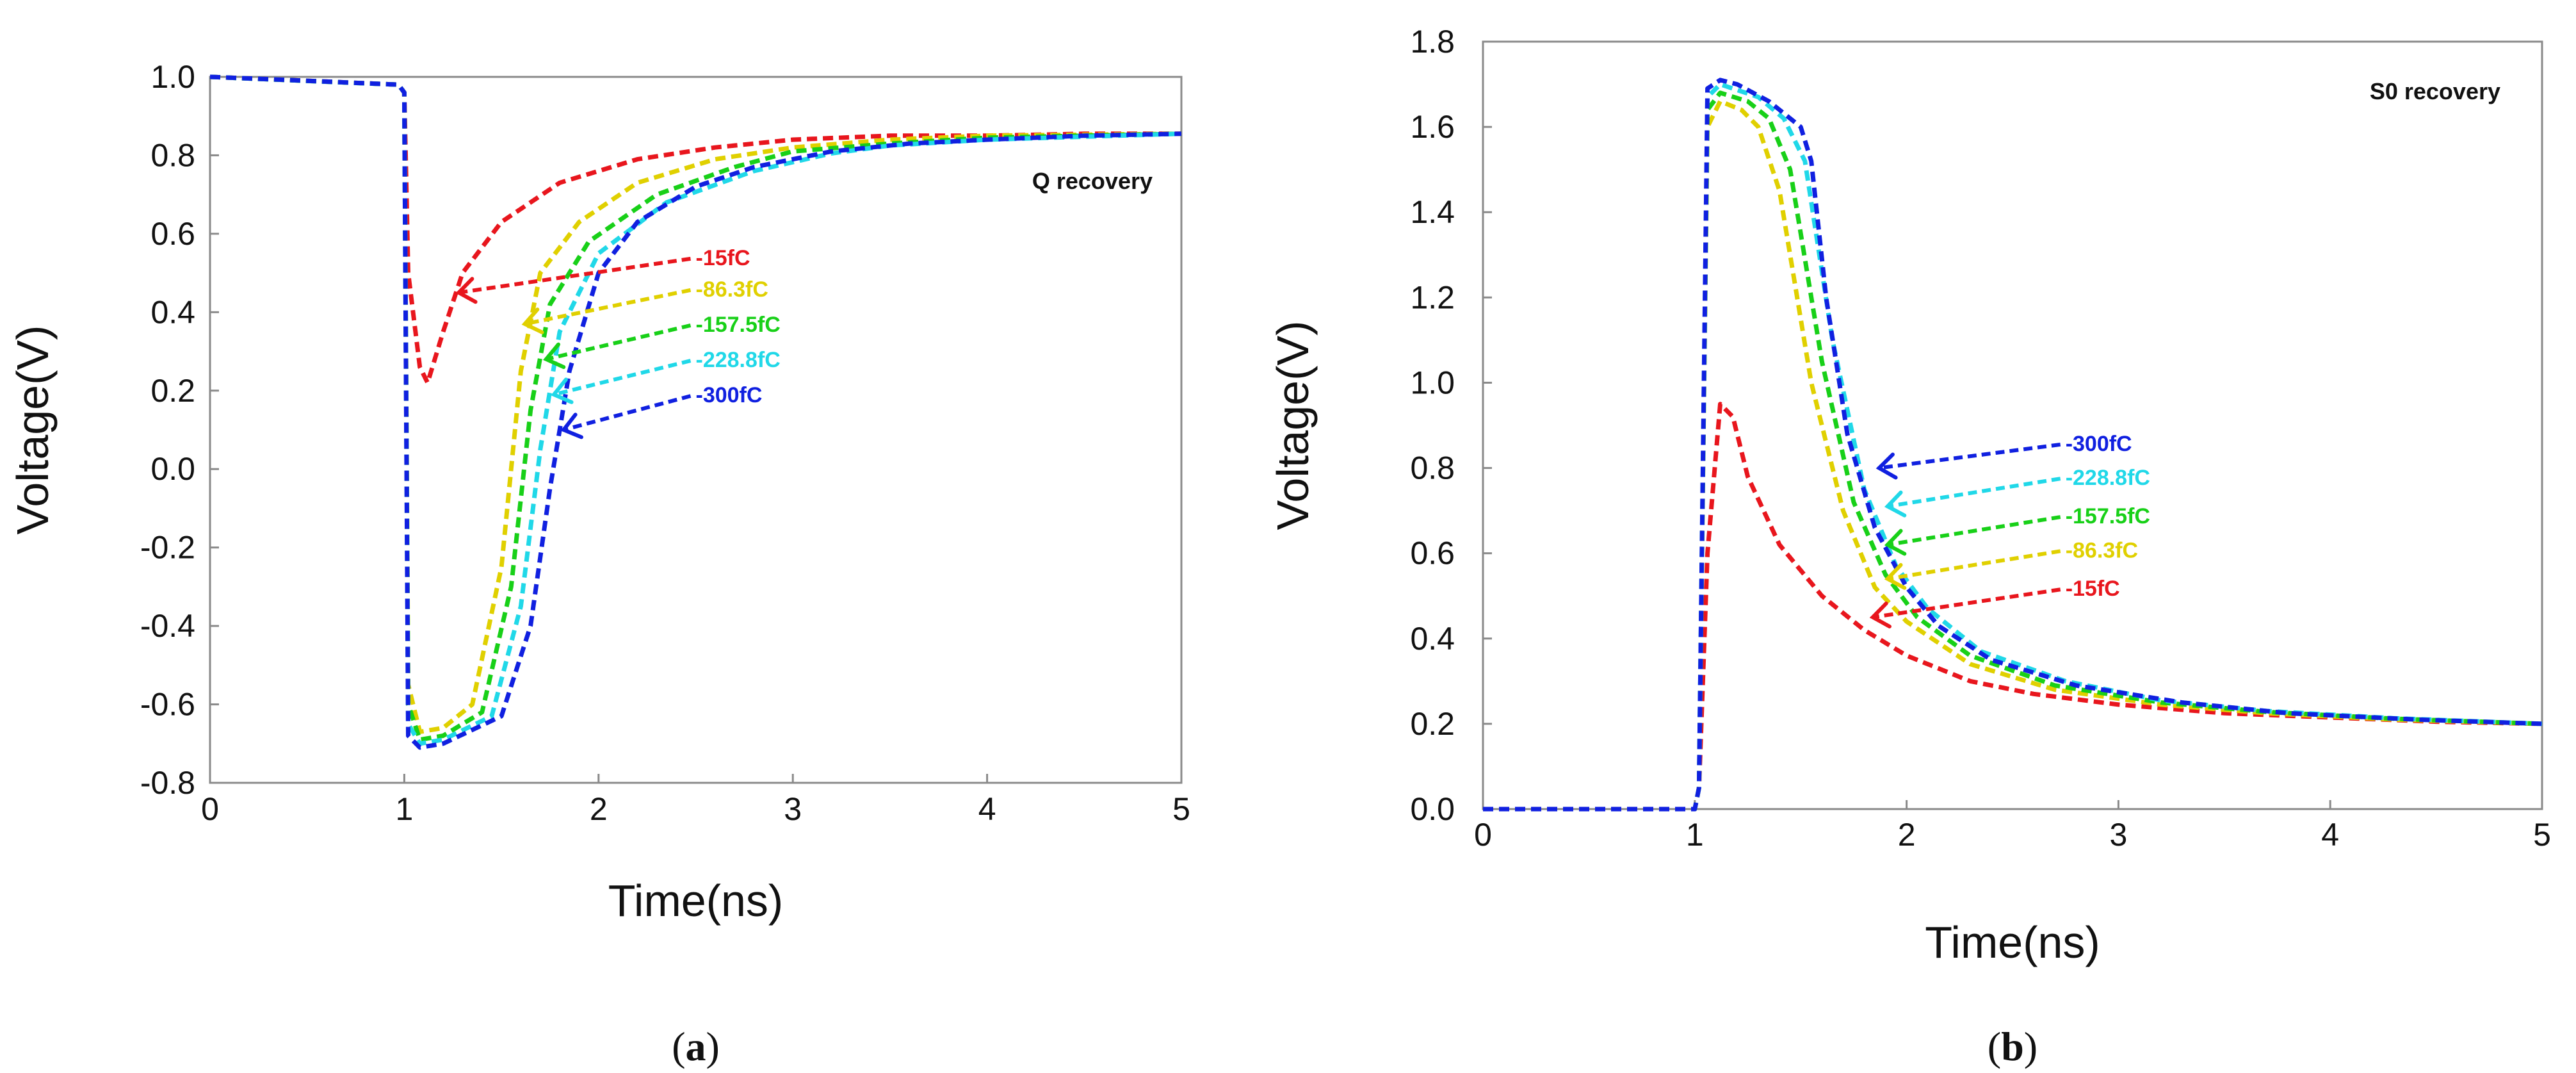 The height and width of the screenshot is (1073, 2576). I want to click on plot-title: S0 recovery, so click(2435, 91).